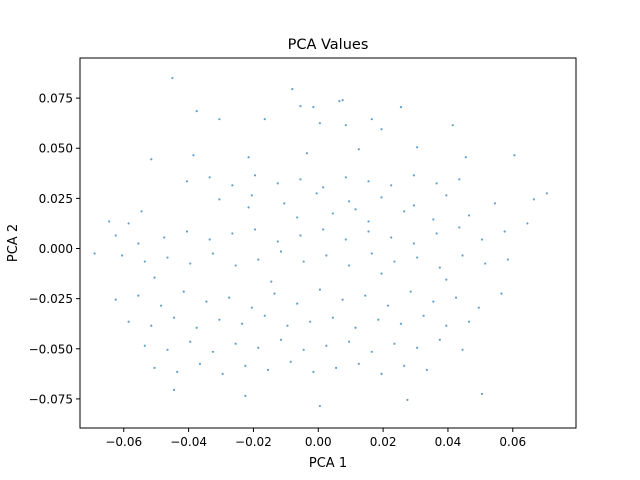 The image size is (640, 480). What do you see at coordinates (328, 463) in the screenshot?
I see `x-axis-label: PCA 1` at bounding box center [328, 463].